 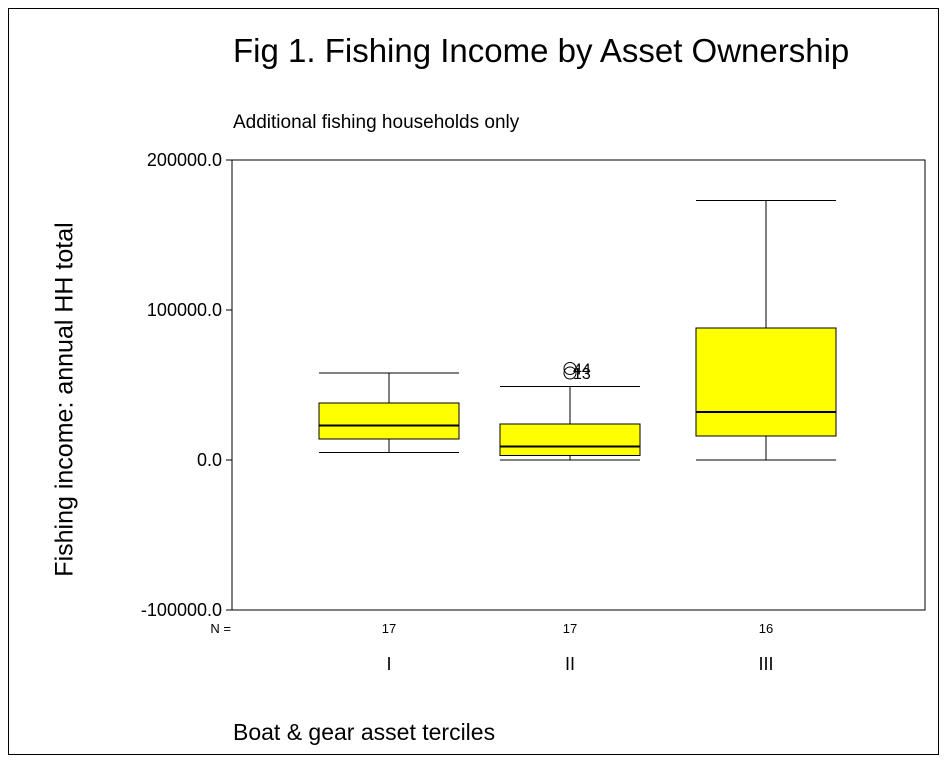 What do you see at coordinates (570, 664) in the screenshot?
I see `category-label: II` at bounding box center [570, 664].